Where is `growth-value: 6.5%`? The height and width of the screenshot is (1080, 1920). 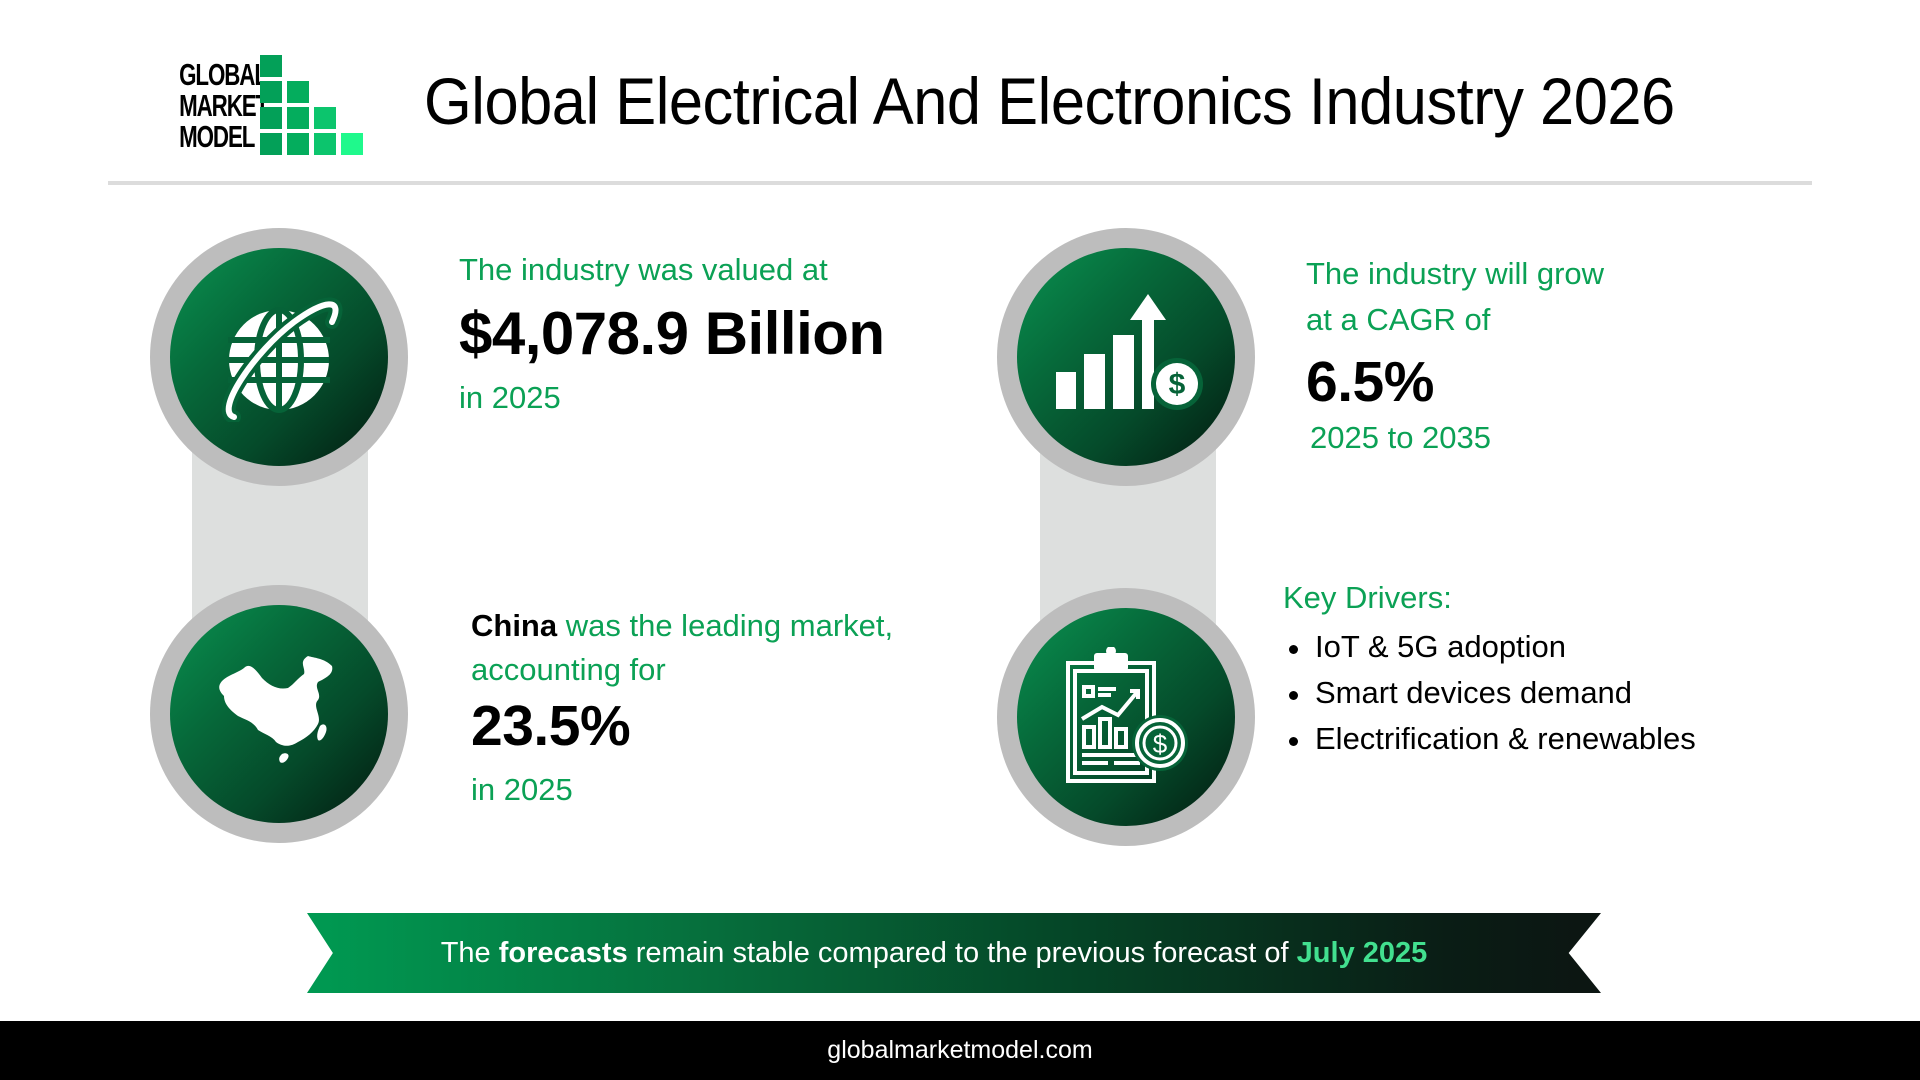 growth-value: 6.5% is located at coordinates (1370, 382).